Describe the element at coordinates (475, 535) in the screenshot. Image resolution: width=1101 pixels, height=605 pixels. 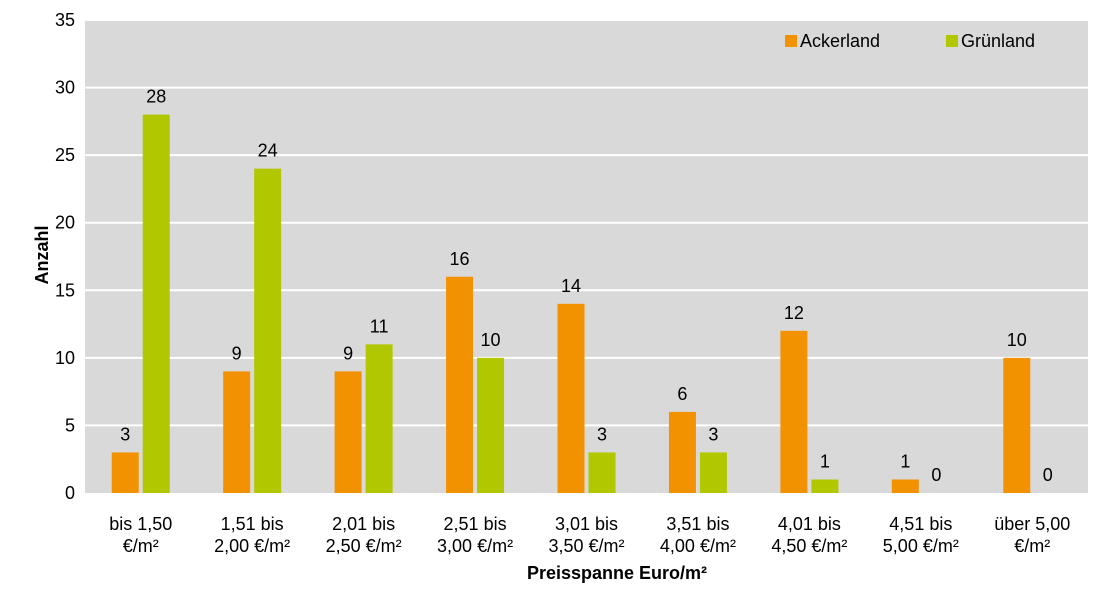
I see `x-tick-label: 2,51 bis 3,00 €/m²` at that location.